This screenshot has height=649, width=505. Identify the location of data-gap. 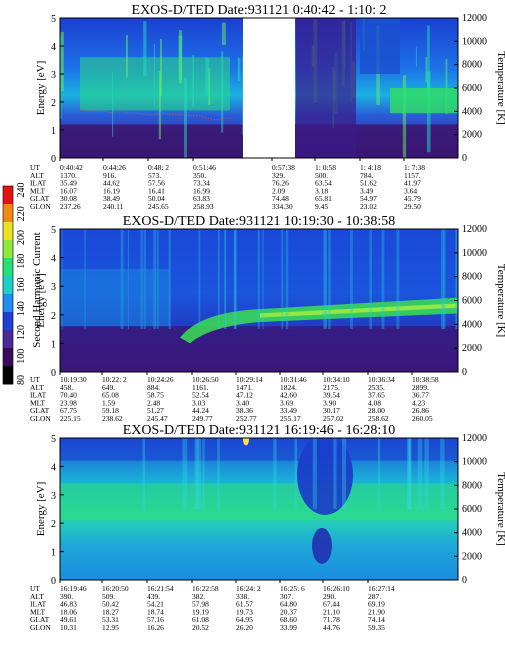
(269, 88).